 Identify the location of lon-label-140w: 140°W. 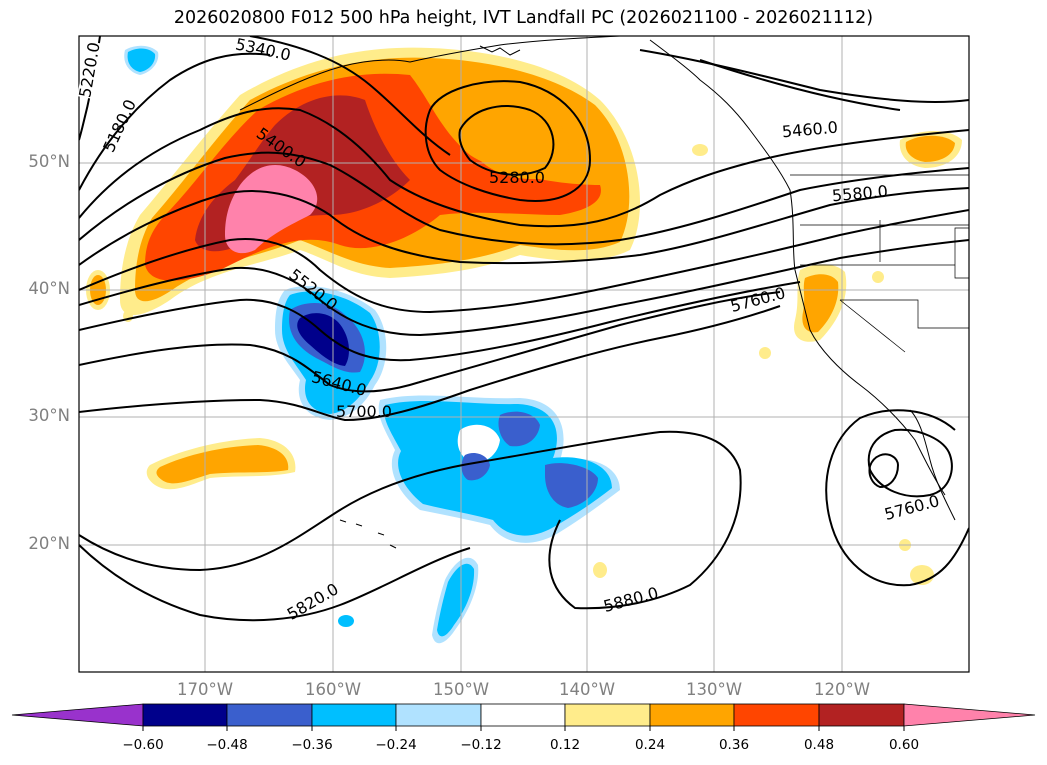
(587, 689).